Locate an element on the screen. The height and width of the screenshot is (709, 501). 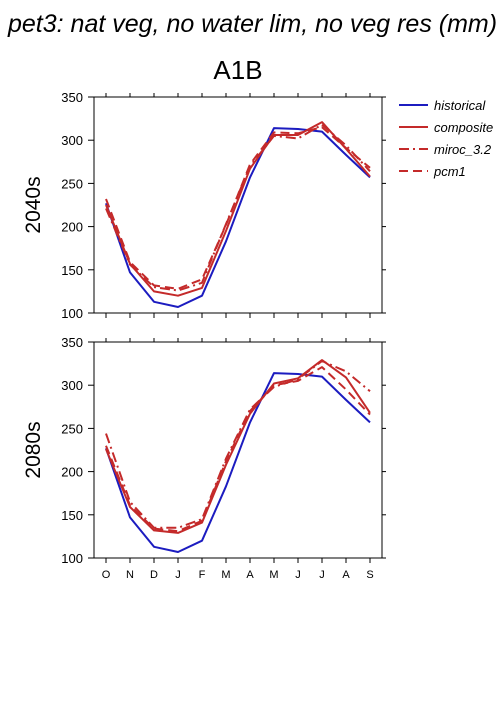
x-tick-label: S is located at coordinates (369, 575).